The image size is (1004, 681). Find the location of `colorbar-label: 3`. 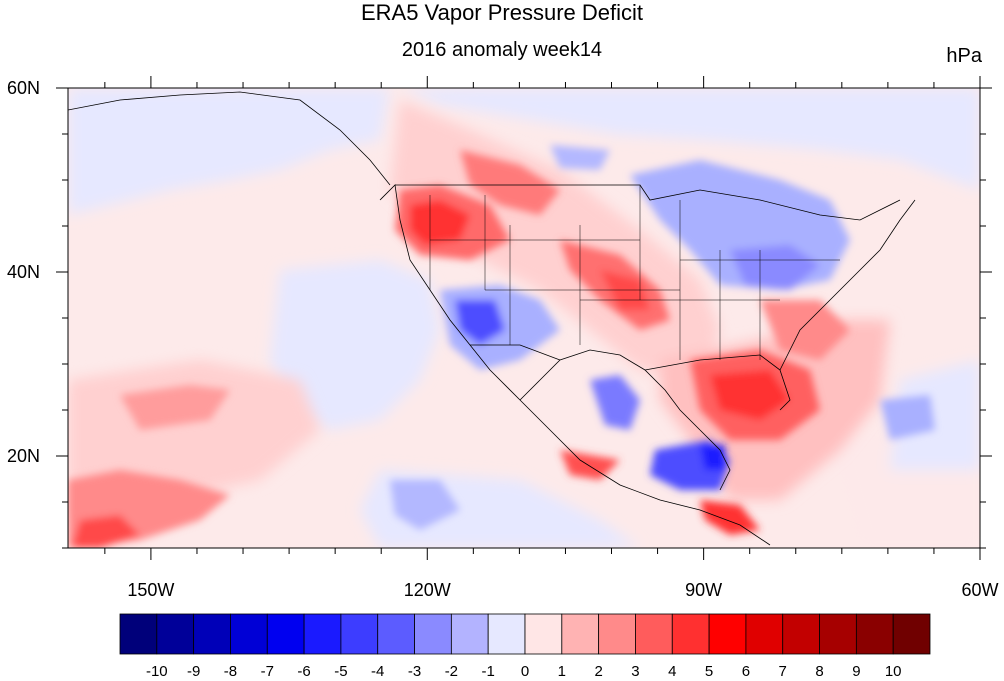

colorbar-label: 3 is located at coordinates (635, 671).